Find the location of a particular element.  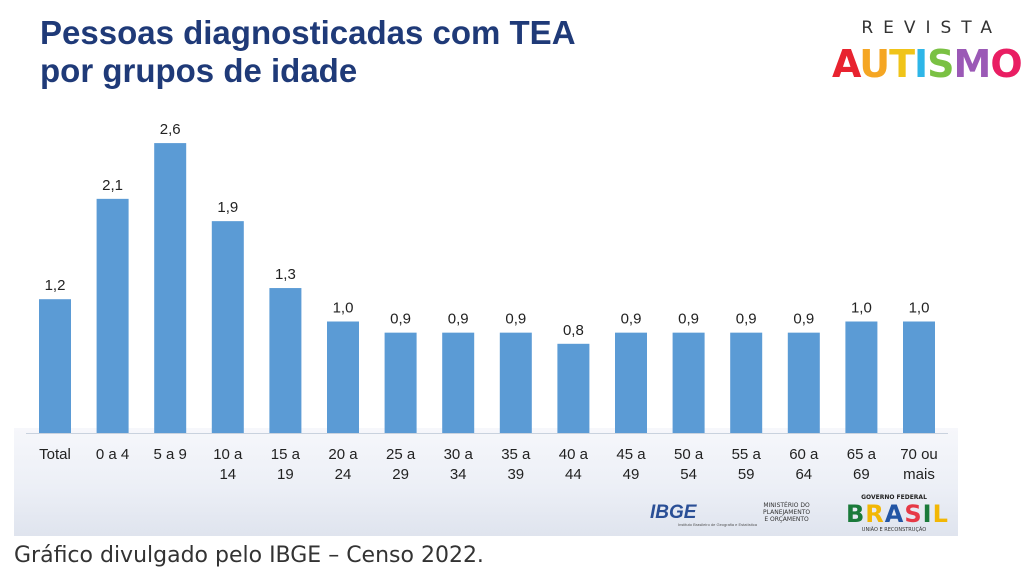

x-tick-label: 25 a is located at coordinates (401, 454).